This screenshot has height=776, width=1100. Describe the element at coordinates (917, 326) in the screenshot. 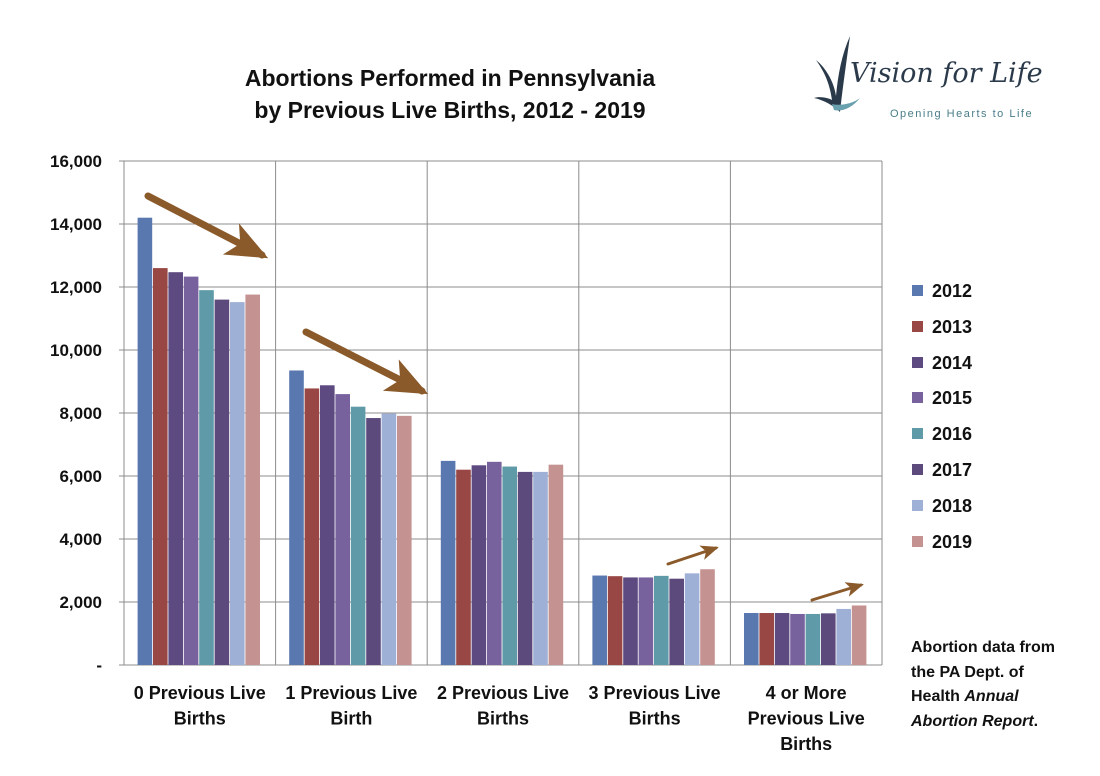

I see `legend-swatch-2013` at that location.